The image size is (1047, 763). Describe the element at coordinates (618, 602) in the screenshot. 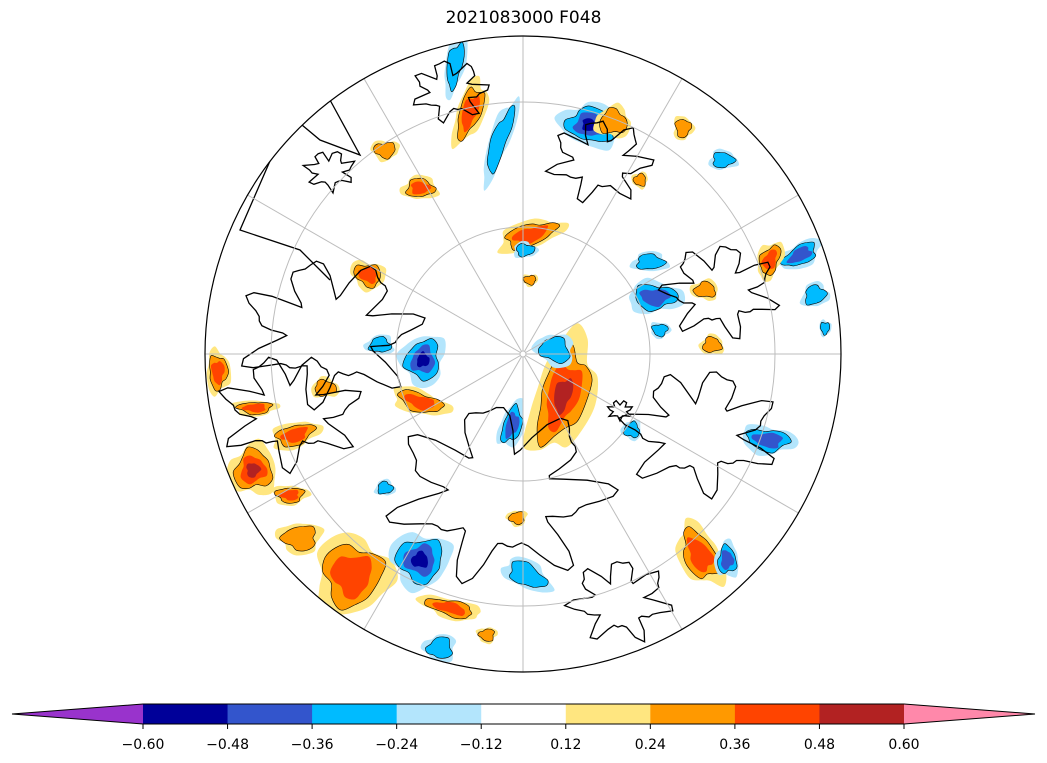

I see `coastline-scandinavia` at that location.